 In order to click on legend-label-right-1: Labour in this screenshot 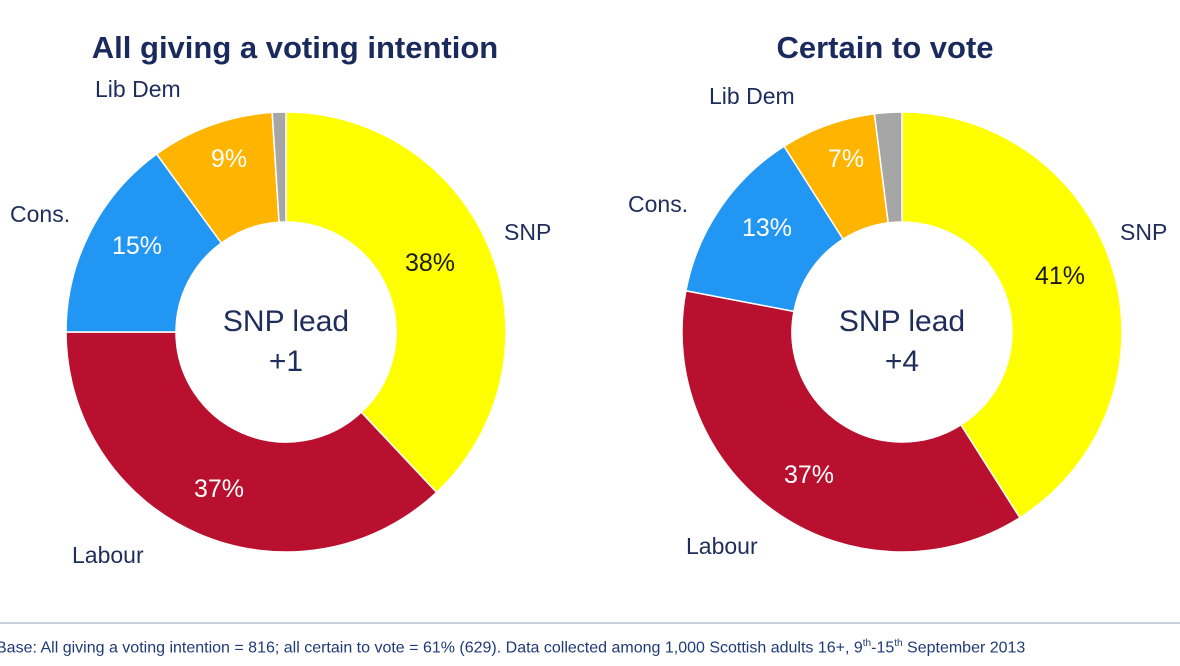, I will do `click(722, 546)`.